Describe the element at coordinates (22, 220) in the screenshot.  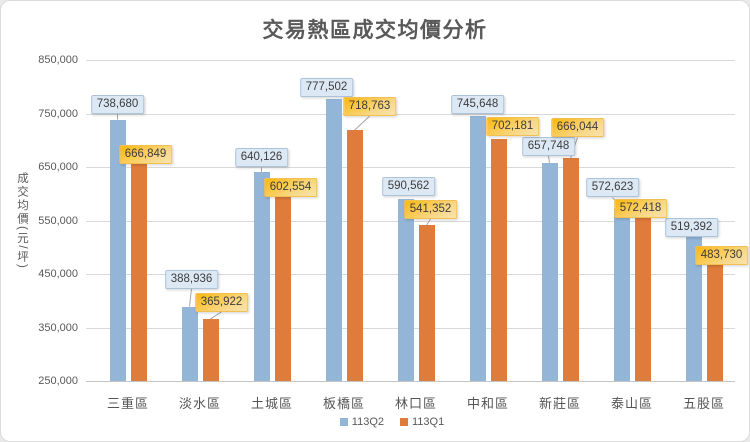
I see `y-axis-title: 成交均價(元/坪)` at that location.